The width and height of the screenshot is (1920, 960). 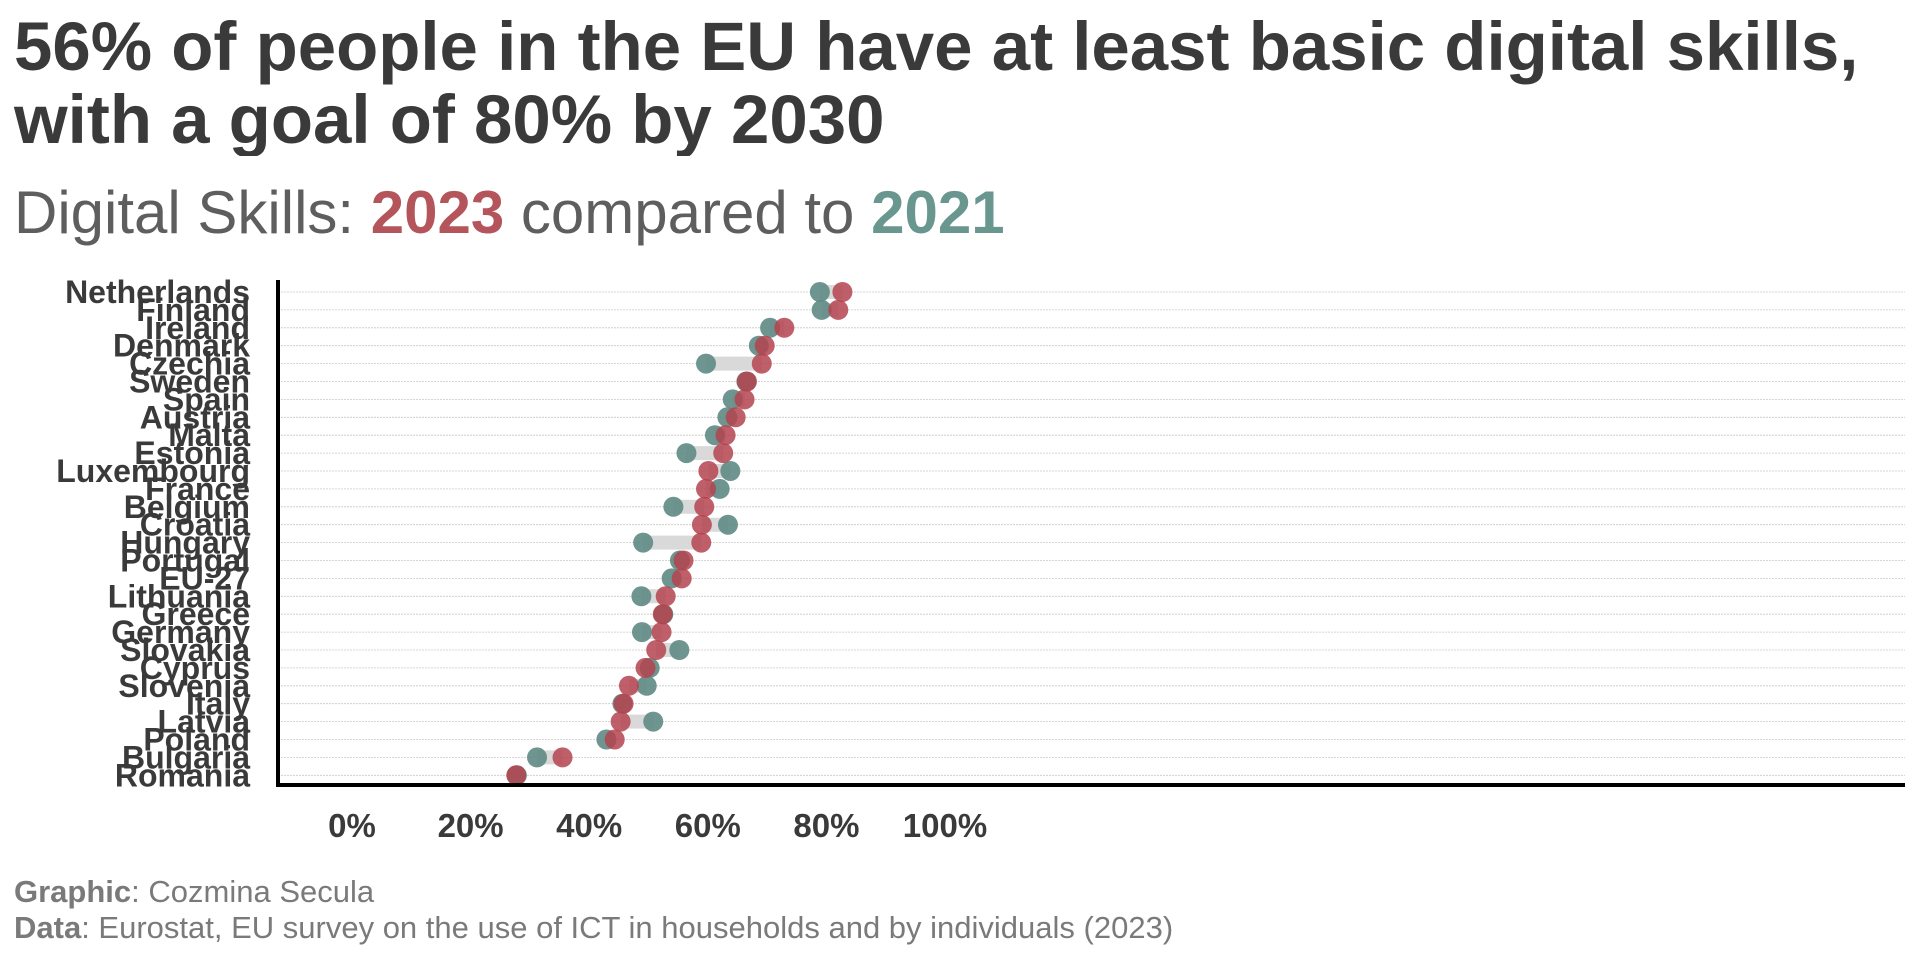 I want to click on point-2021-czechia, so click(x=706, y=363).